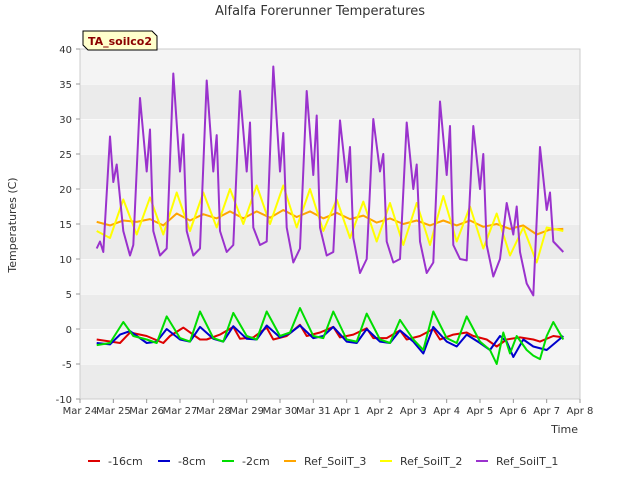 The width and height of the screenshot is (640, 480). I want to click on x-axis-label: Time, so click(564, 429).